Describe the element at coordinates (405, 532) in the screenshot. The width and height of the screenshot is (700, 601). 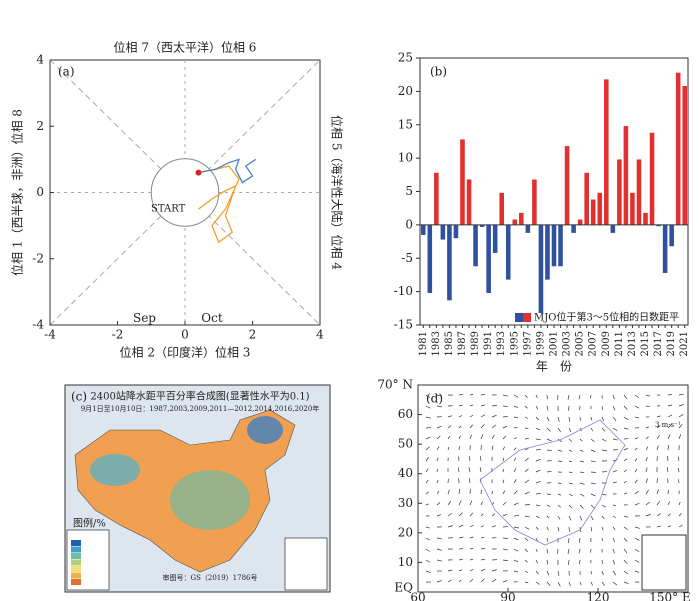
I see `y-tick-label: 20` at that location.